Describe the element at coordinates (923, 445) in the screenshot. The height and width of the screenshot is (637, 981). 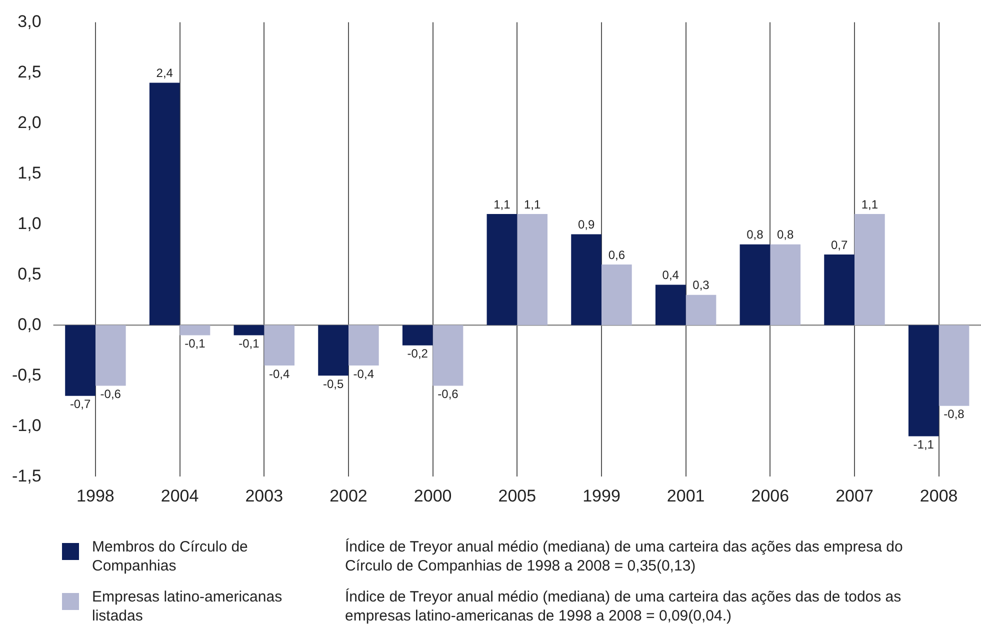
I see `data-label: -1,1` at that location.